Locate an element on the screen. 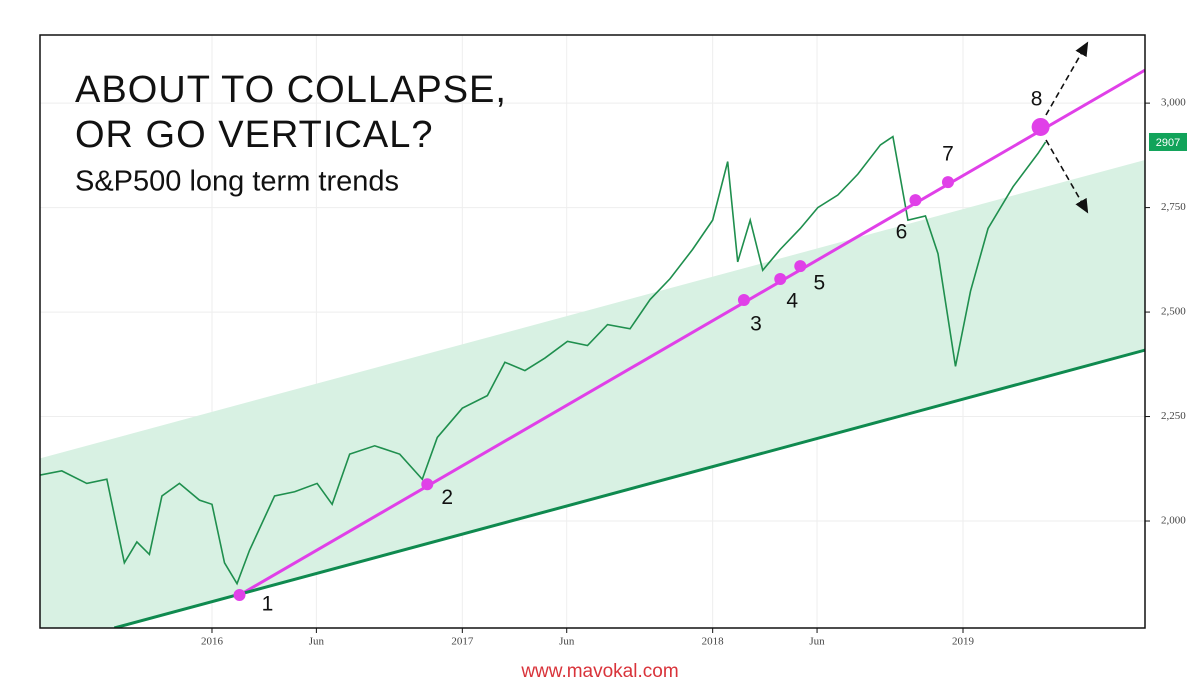  touch-label: 8 is located at coordinates (1037, 98).